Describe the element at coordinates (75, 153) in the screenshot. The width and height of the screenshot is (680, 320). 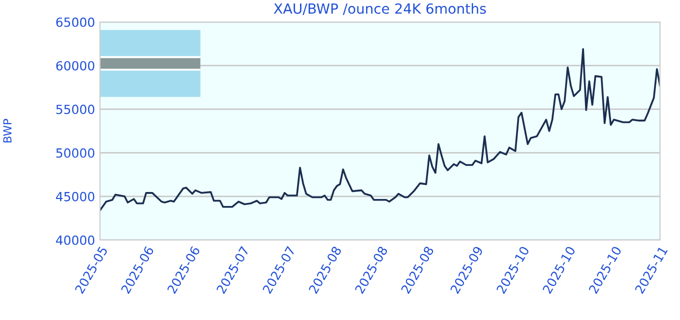
I see `y-tick-label: 50000` at that location.